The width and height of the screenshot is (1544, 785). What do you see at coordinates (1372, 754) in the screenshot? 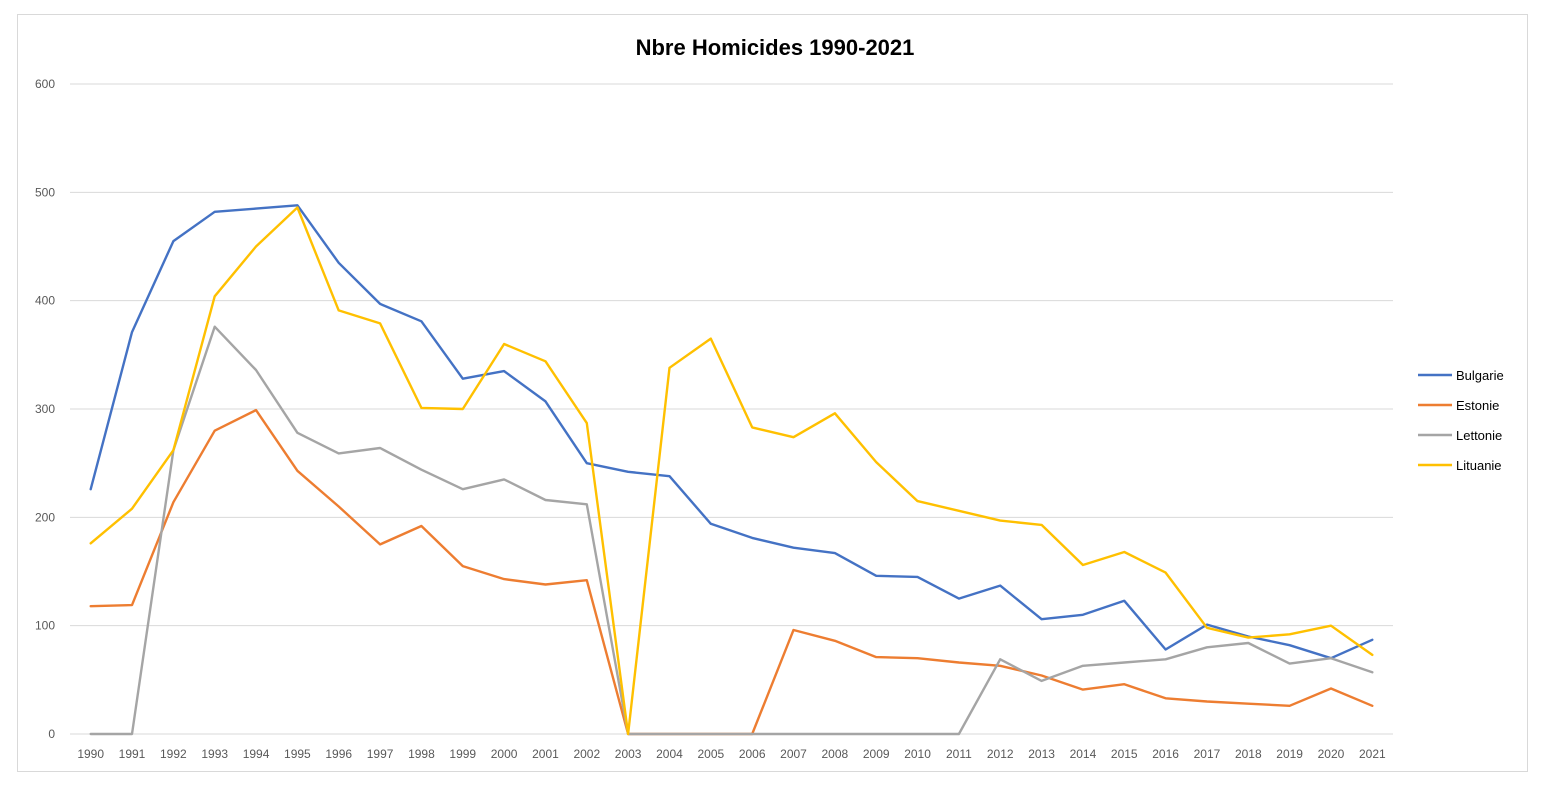
I see `x-tick-label: 2021` at bounding box center [1372, 754].